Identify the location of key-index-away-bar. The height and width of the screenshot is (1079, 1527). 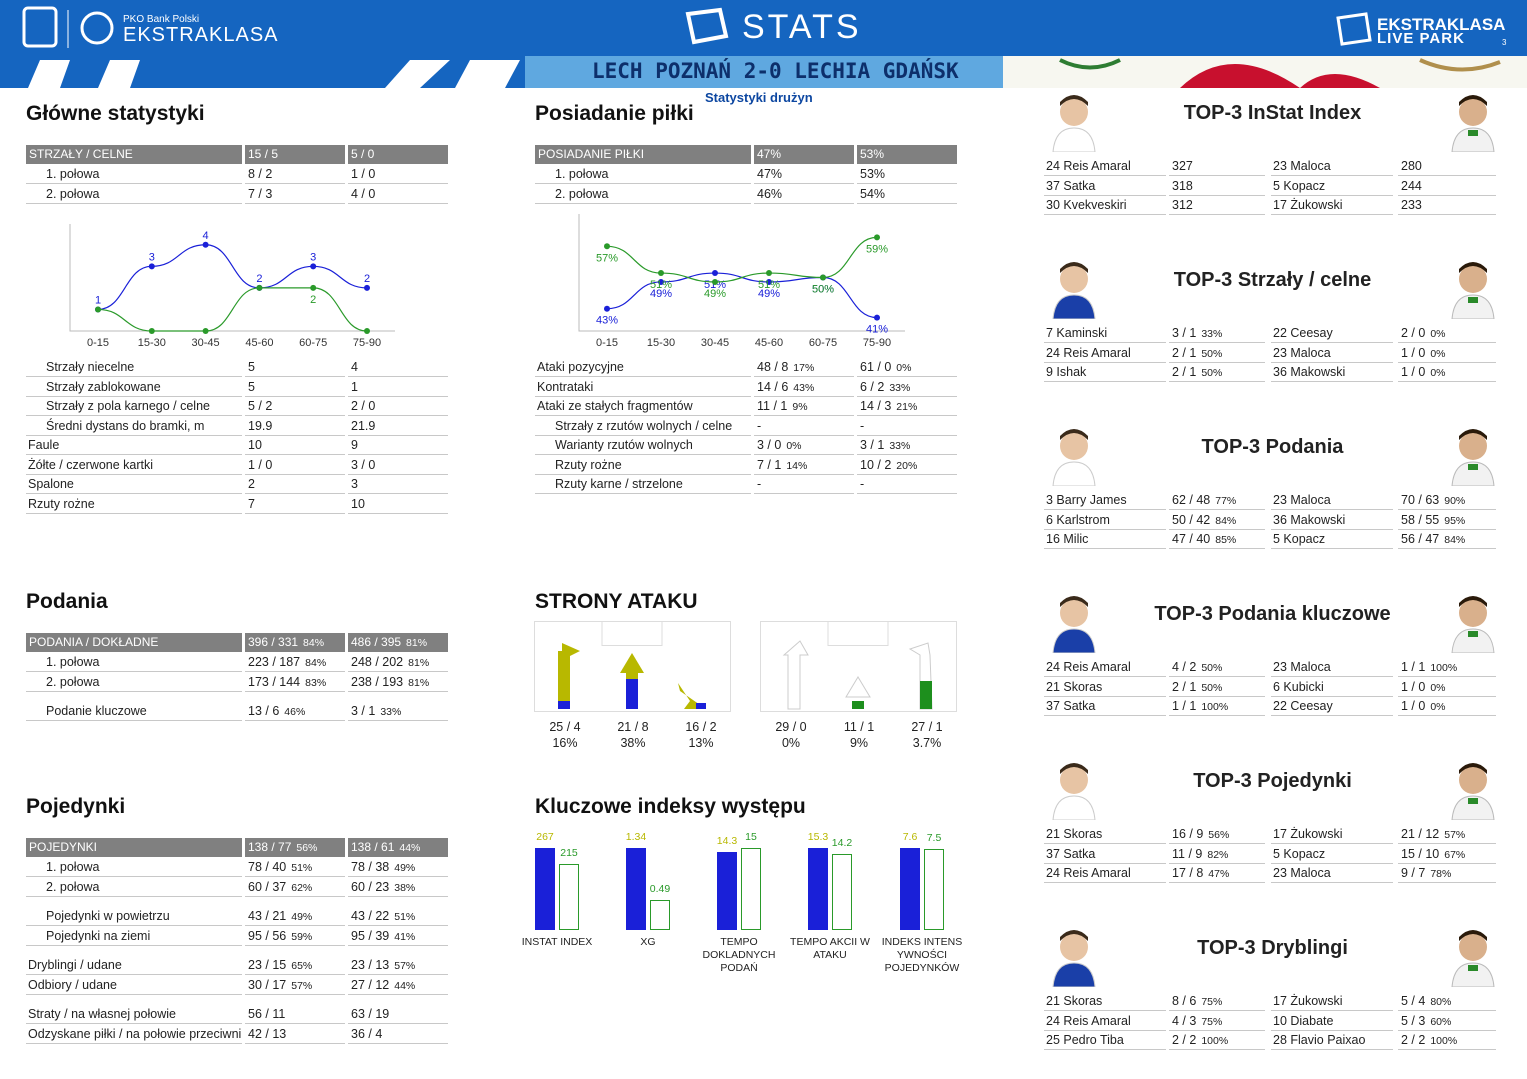
(842, 892).